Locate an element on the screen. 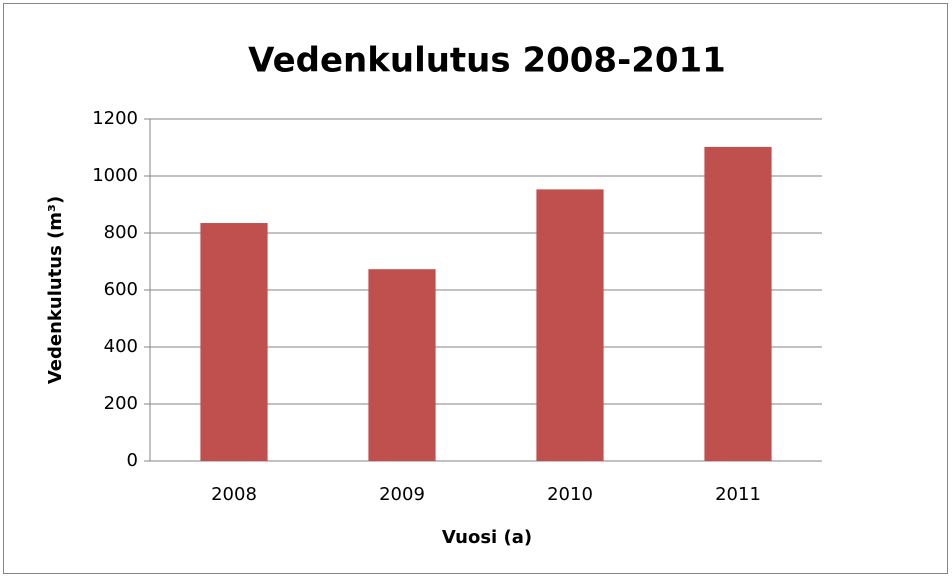 The height and width of the screenshot is (578, 952). y-tick-label: 0 is located at coordinates (132, 460).